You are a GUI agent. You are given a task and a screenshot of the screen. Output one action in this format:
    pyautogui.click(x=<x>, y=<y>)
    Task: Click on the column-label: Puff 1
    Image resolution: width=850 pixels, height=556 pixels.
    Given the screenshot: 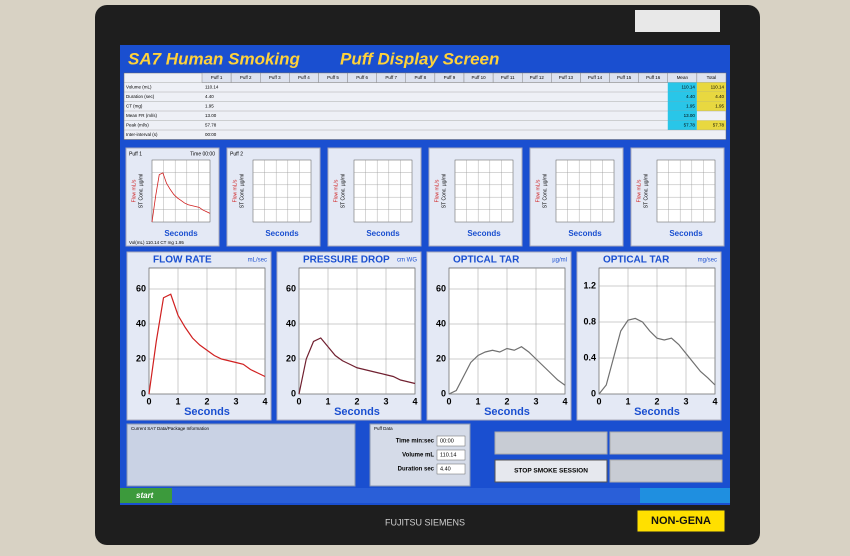 What is the action you would take?
    pyautogui.click(x=217, y=77)
    